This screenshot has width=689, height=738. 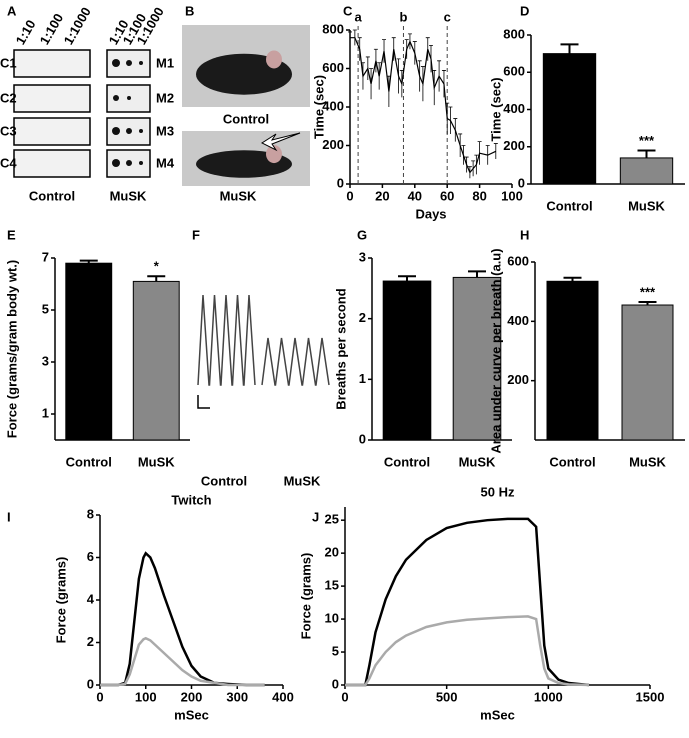 I want to click on y-tick-label: 4, so click(x=91, y=598).